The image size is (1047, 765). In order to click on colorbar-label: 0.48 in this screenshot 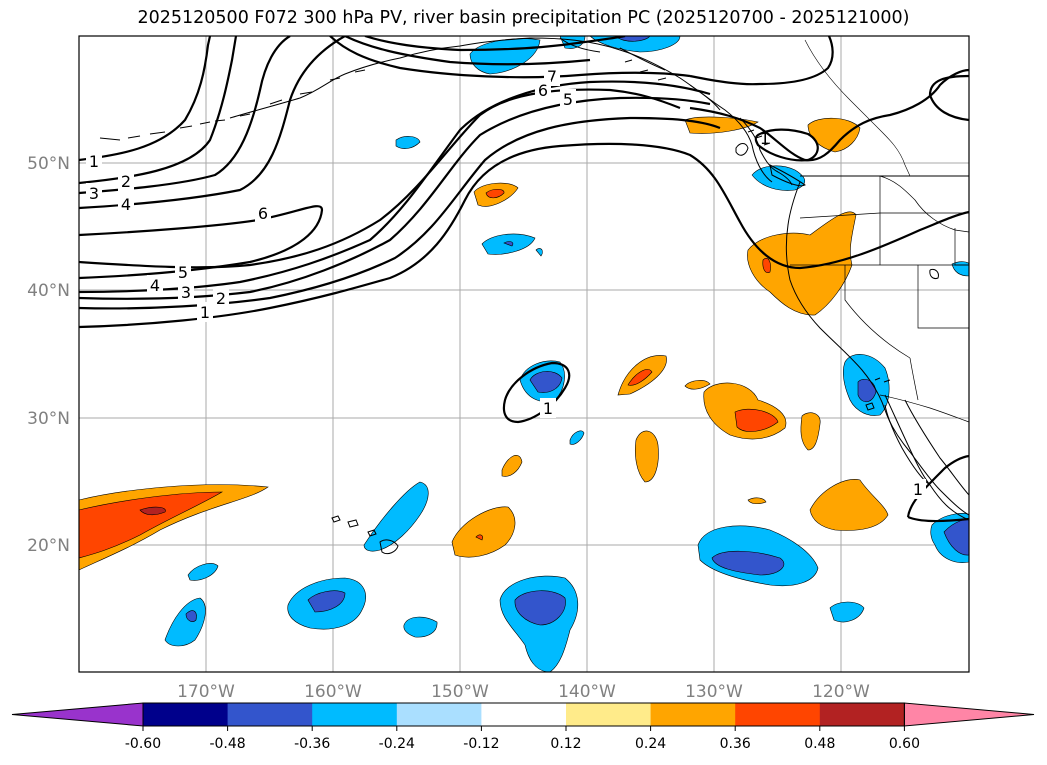, I will do `click(819, 744)`.